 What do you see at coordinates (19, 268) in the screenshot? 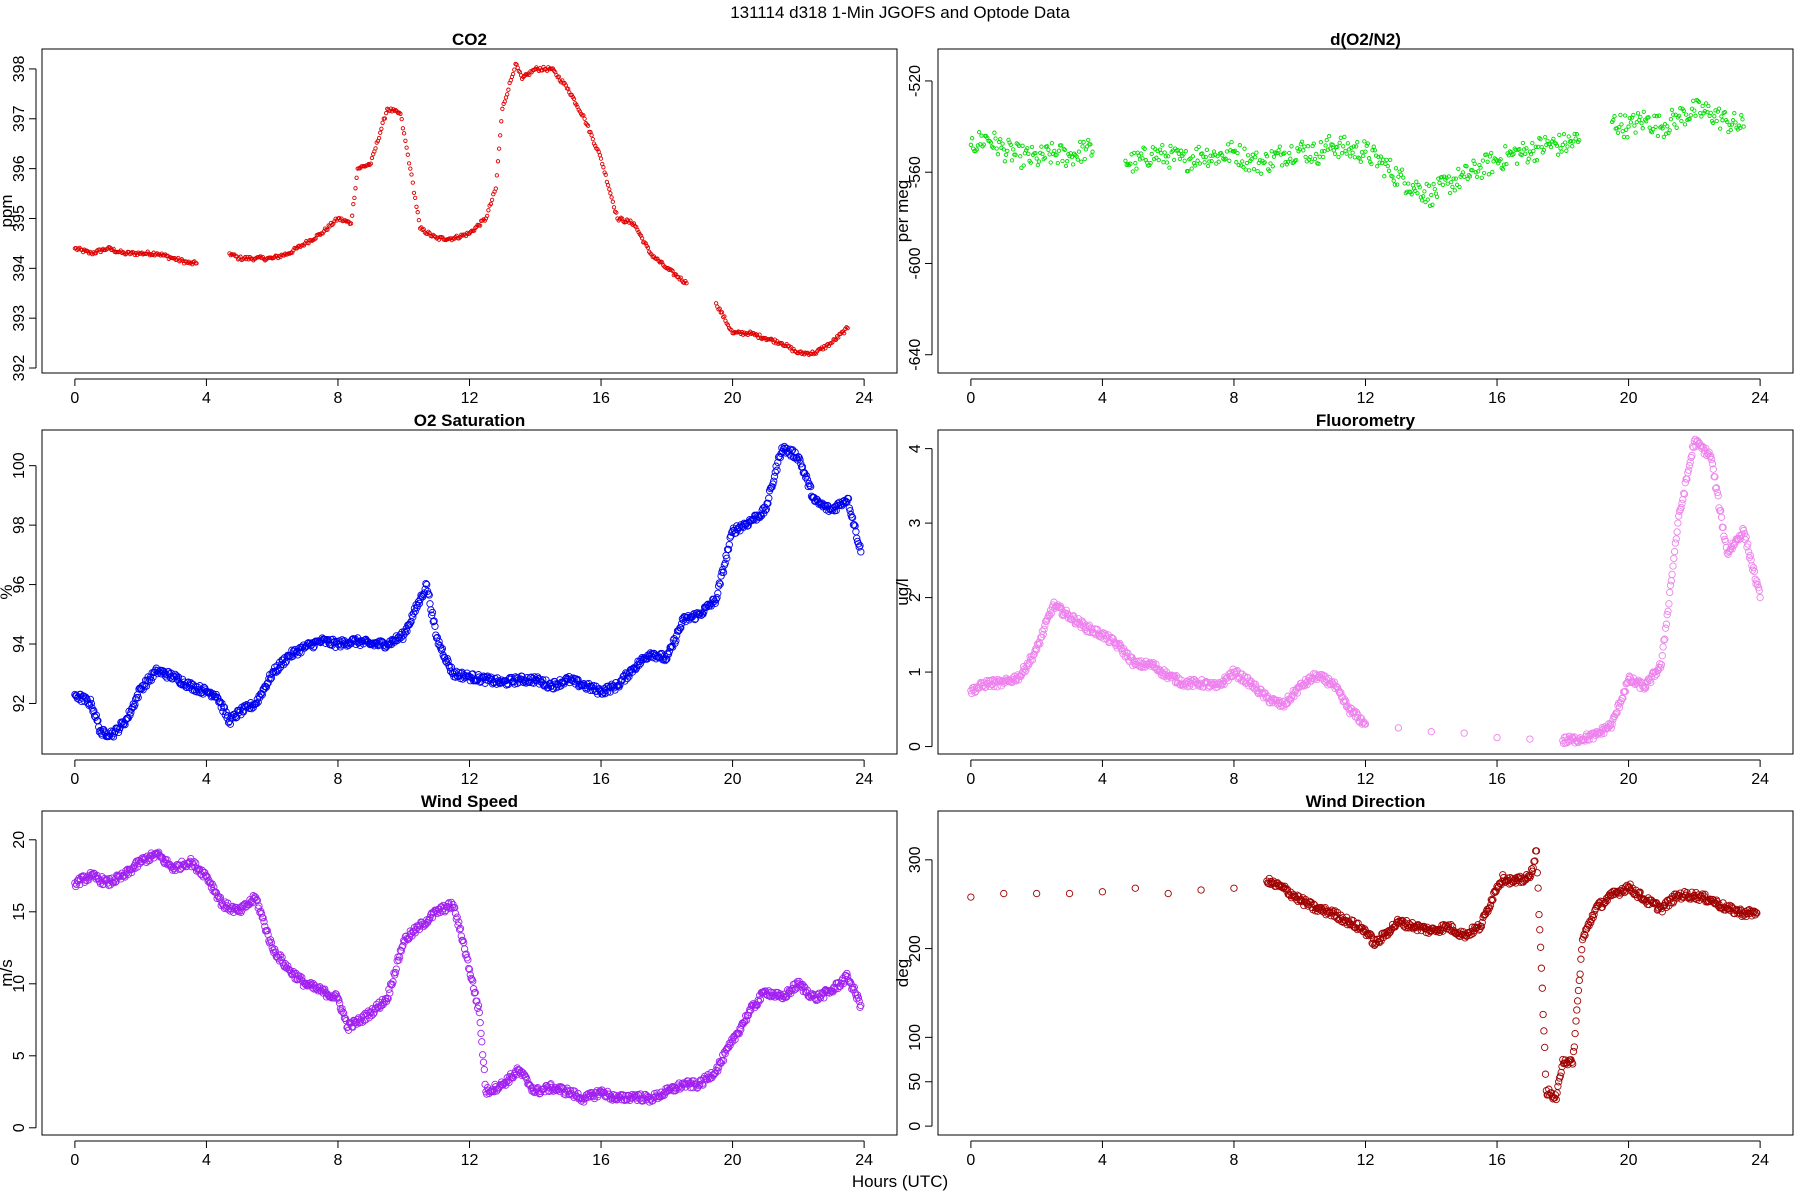
I see `y-tick-label: 394` at bounding box center [19, 268].